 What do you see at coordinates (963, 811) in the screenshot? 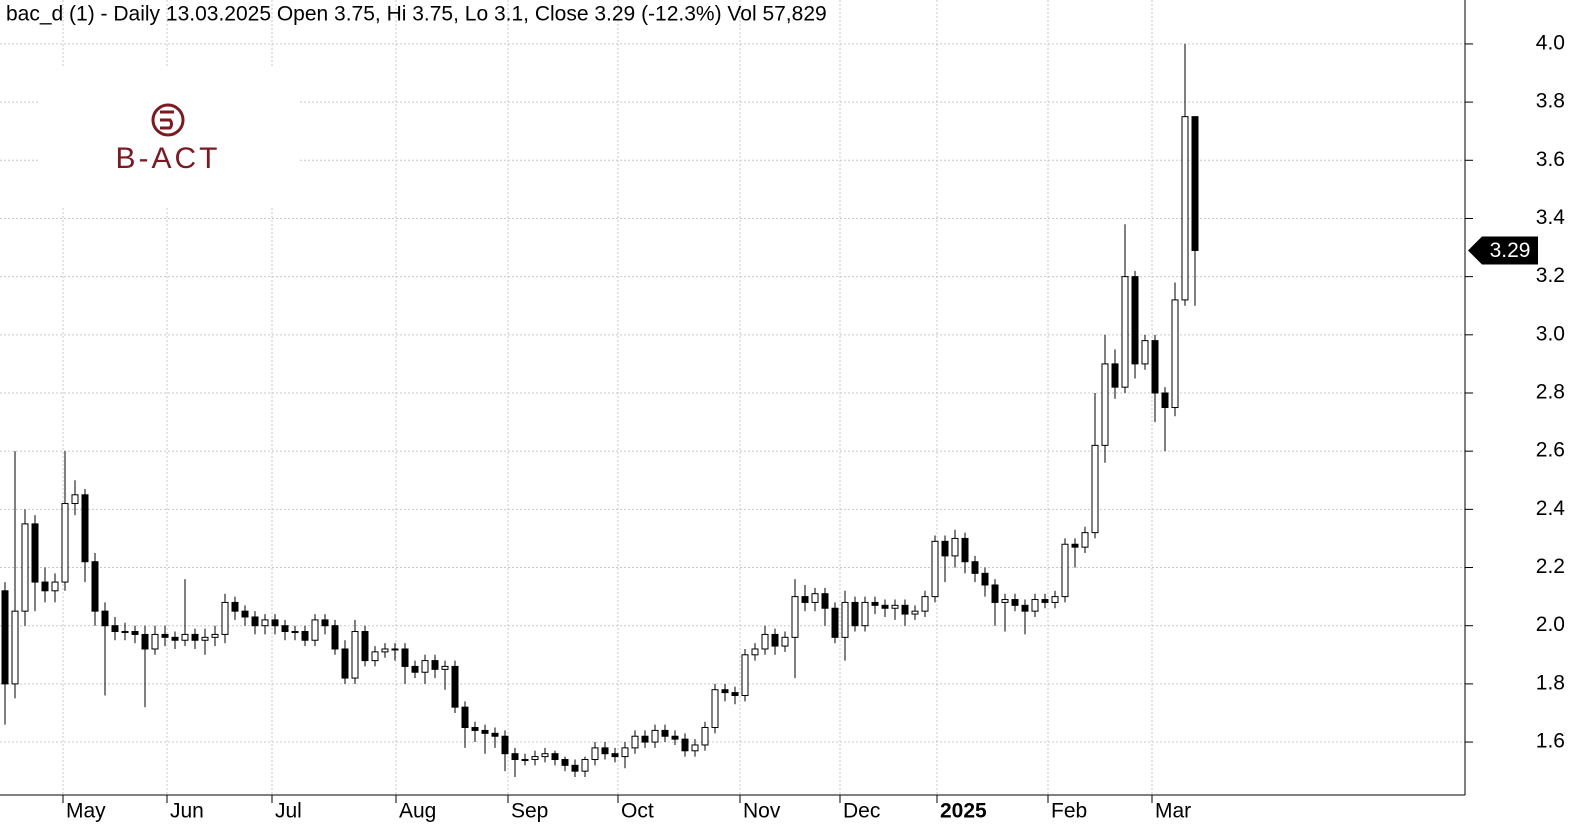
I see `x-tick-label: 2025` at bounding box center [963, 811].